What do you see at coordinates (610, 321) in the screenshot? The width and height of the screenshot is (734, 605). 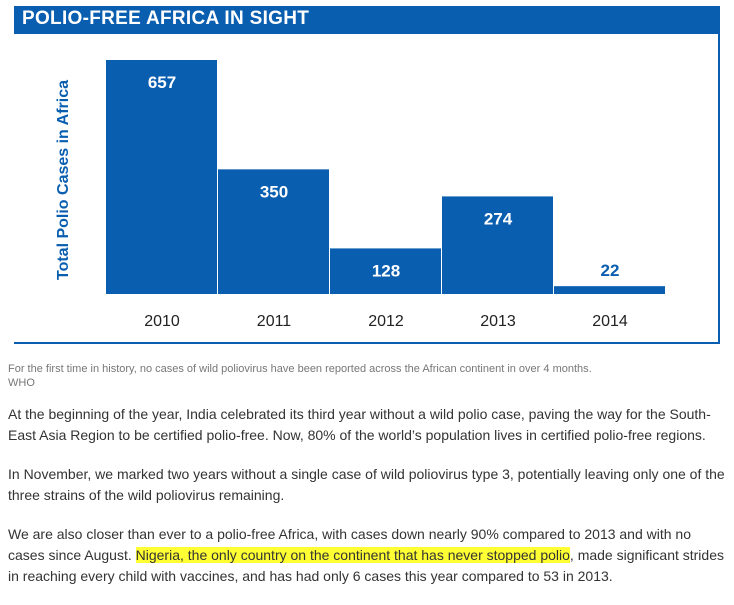 I see `x-tick-label-2014: 2014` at bounding box center [610, 321].